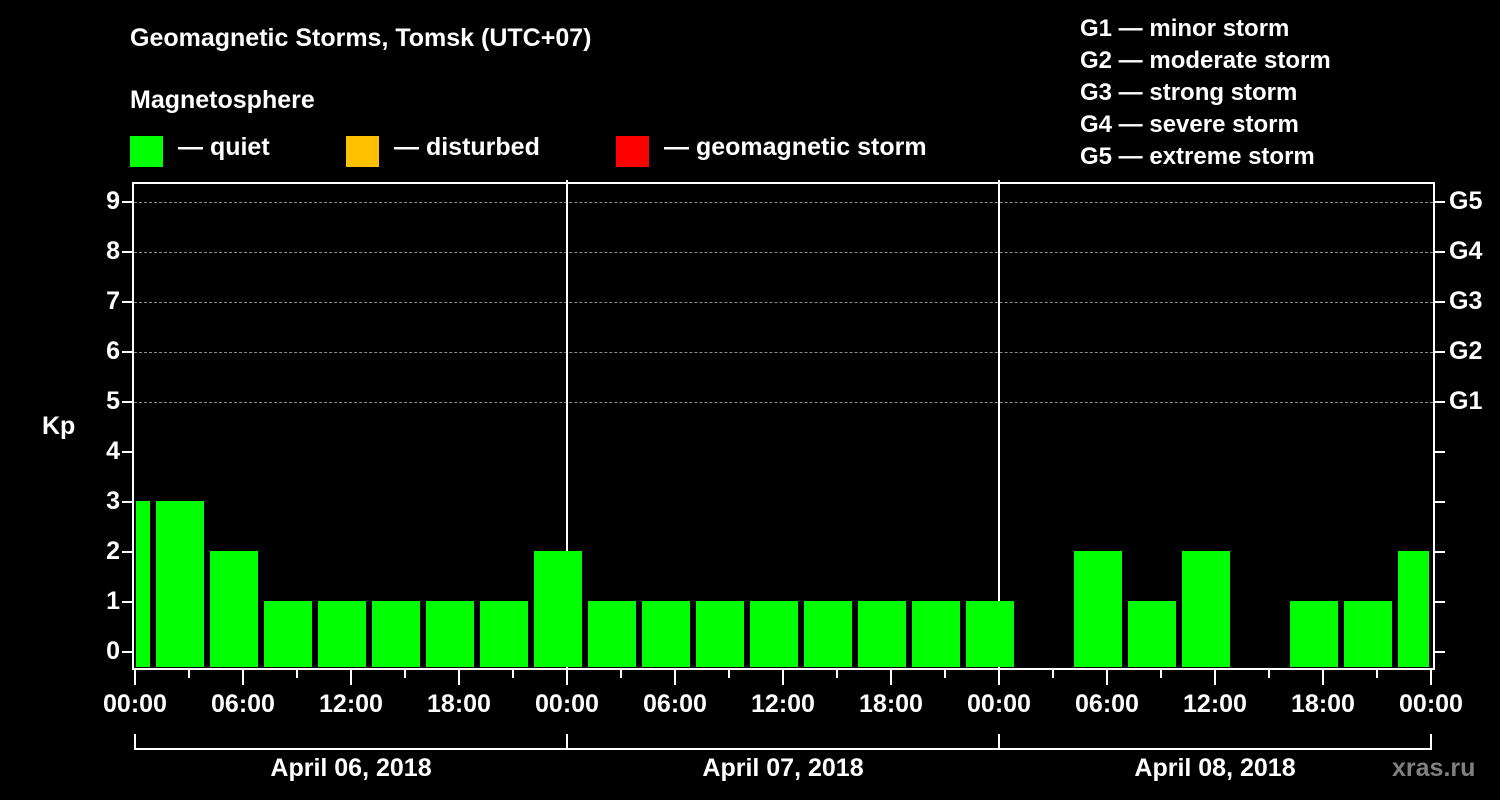  Describe the element at coordinates (1466, 401) in the screenshot. I see `g-scale-label: G1` at that location.